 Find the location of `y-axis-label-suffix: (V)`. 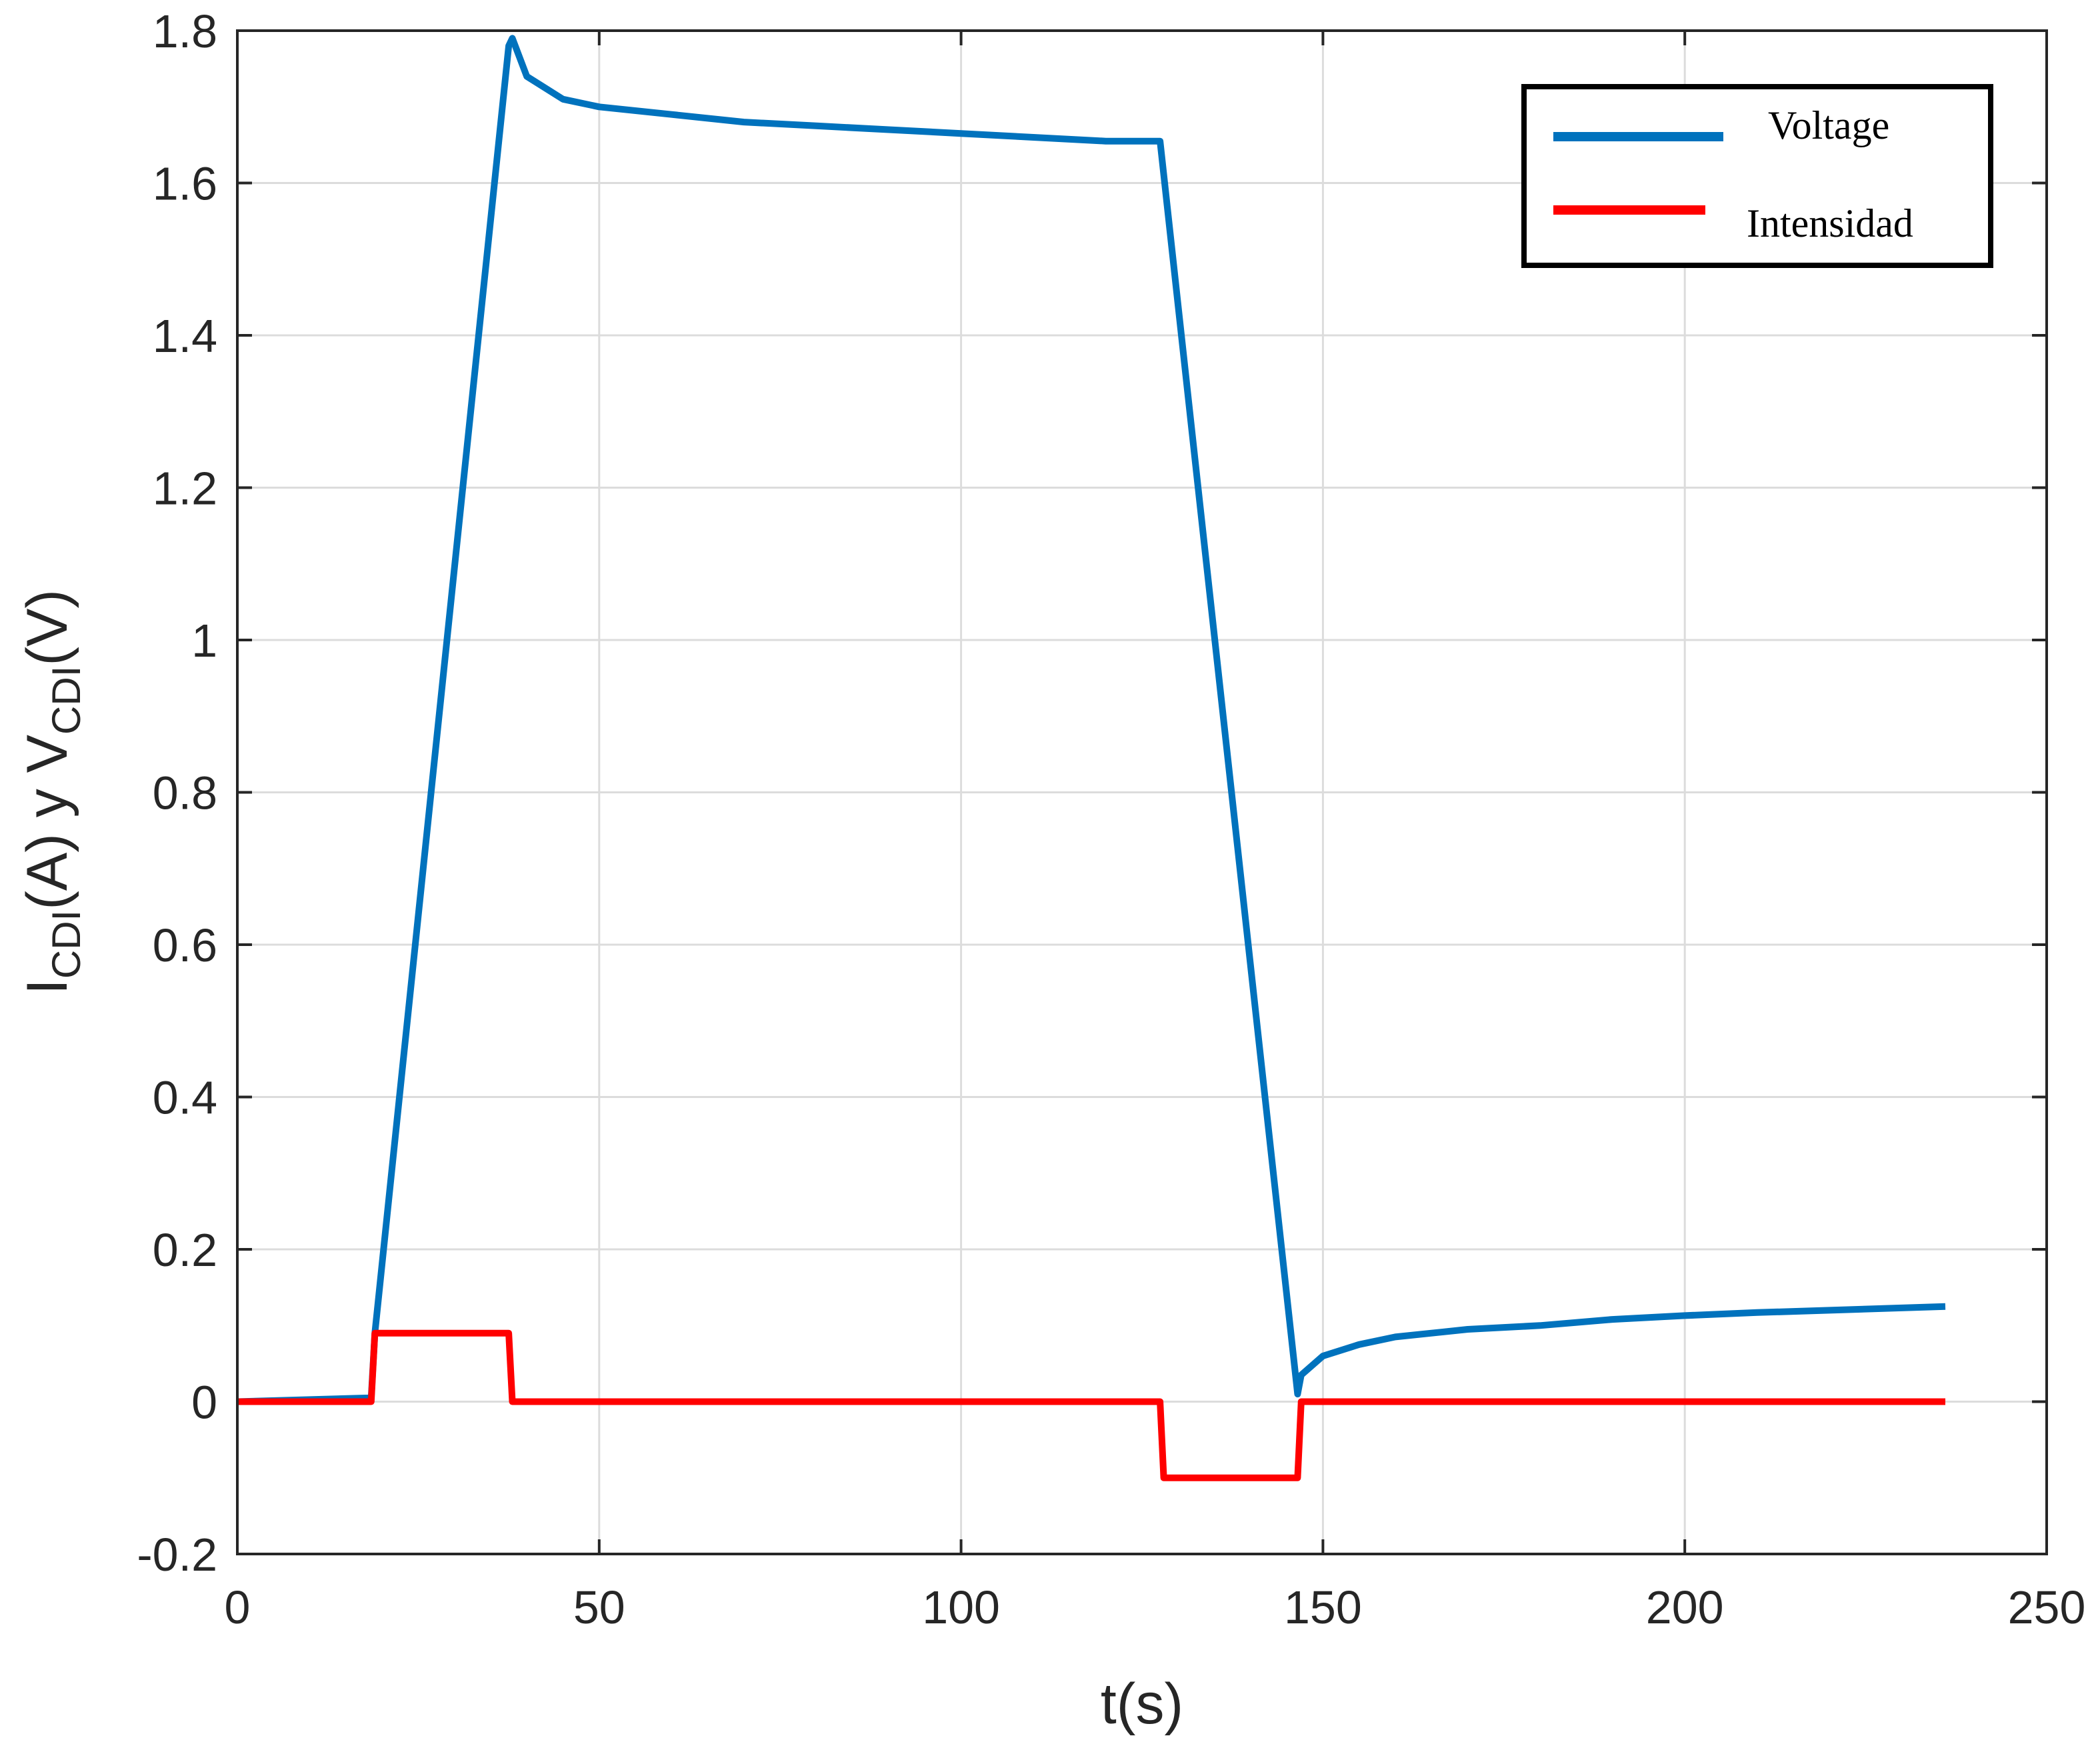

y-axis-label-suffix: (V) is located at coordinates (47, 627).